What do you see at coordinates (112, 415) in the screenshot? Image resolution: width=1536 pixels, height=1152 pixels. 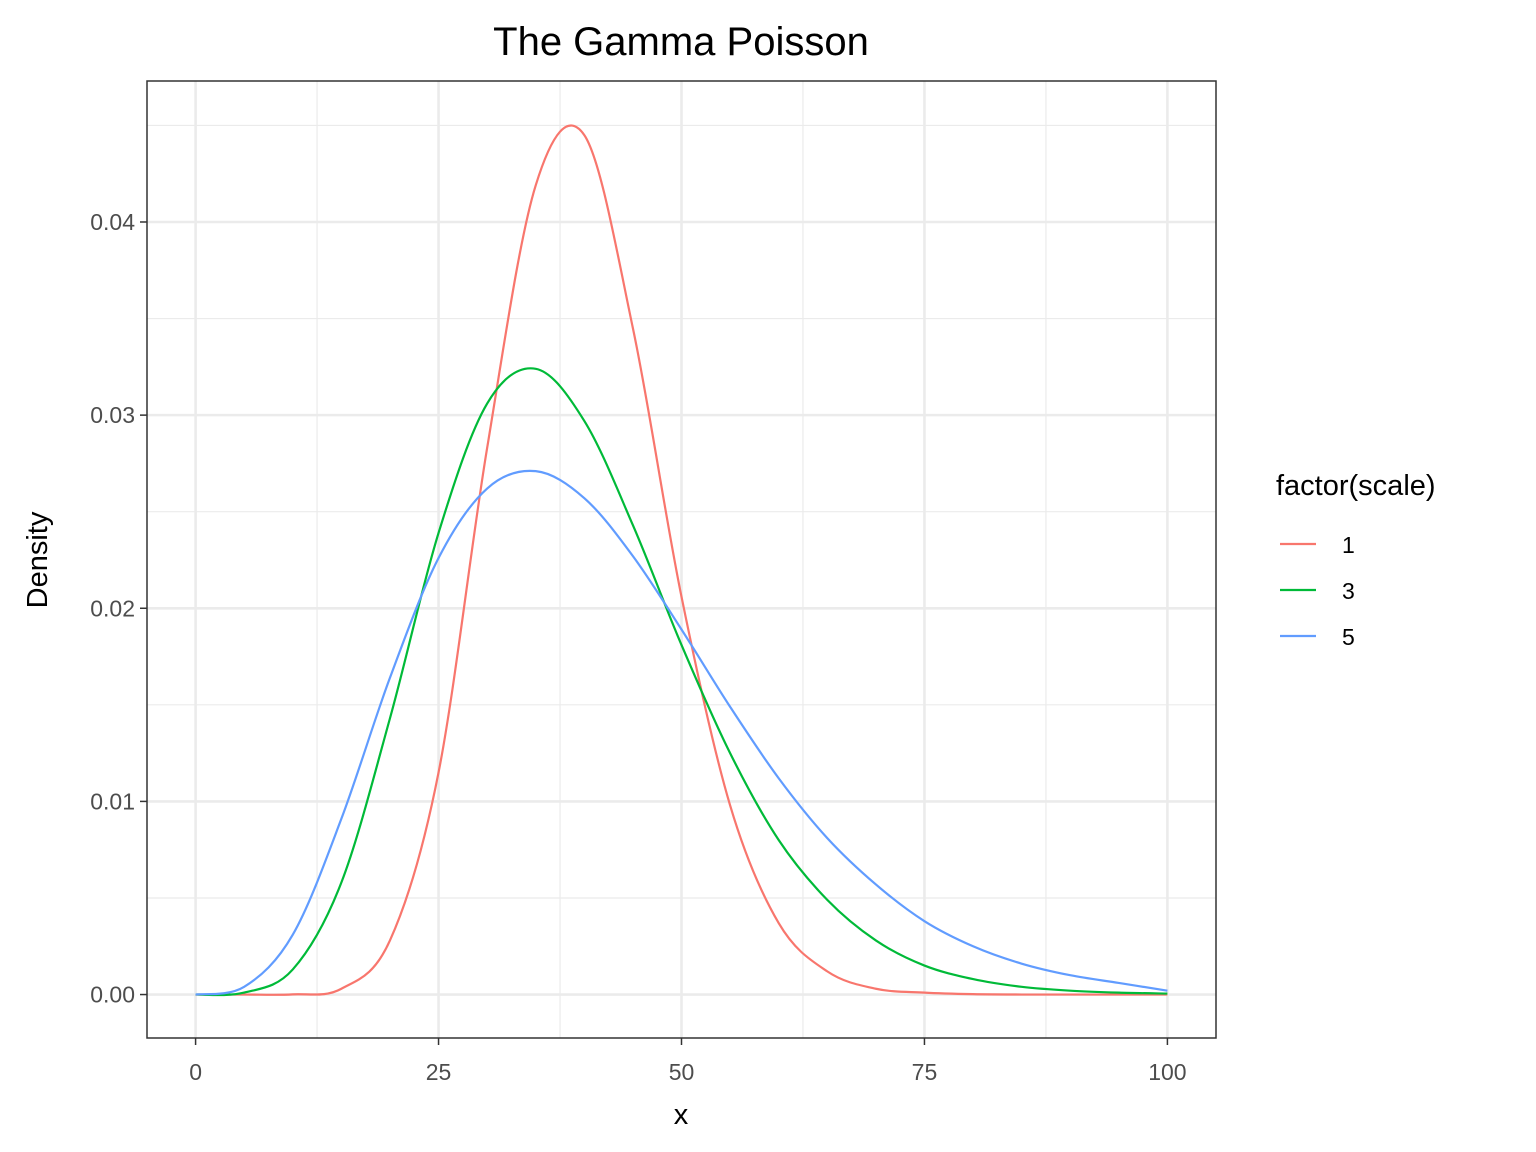 I see `y-tick-label: 0.03` at bounding box center [112, 415].